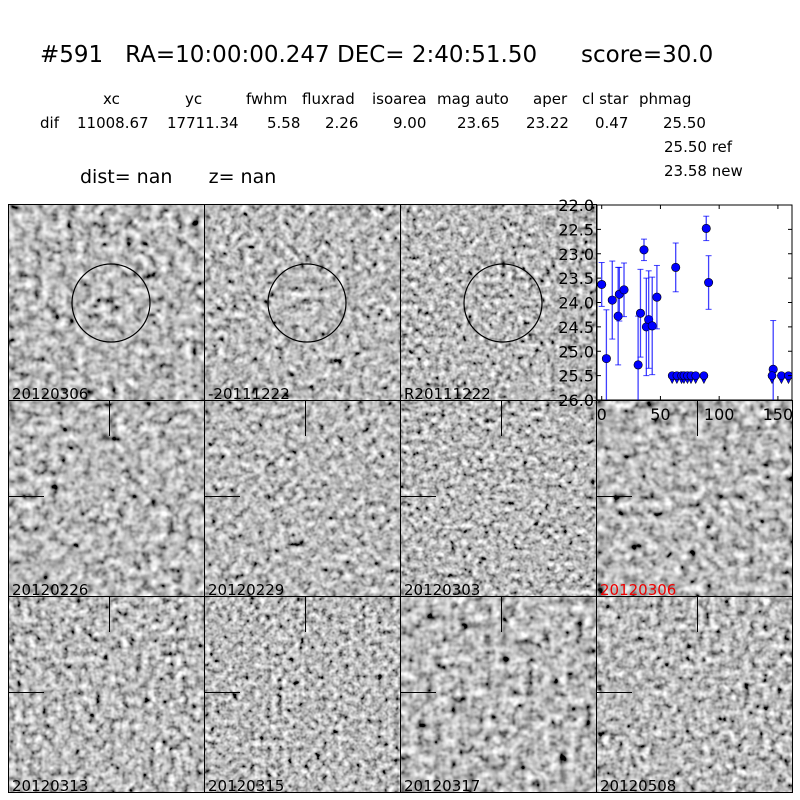  Describe the element at coordinates (49, 123) in the screenshot. I see `row-label: dif` at that location.